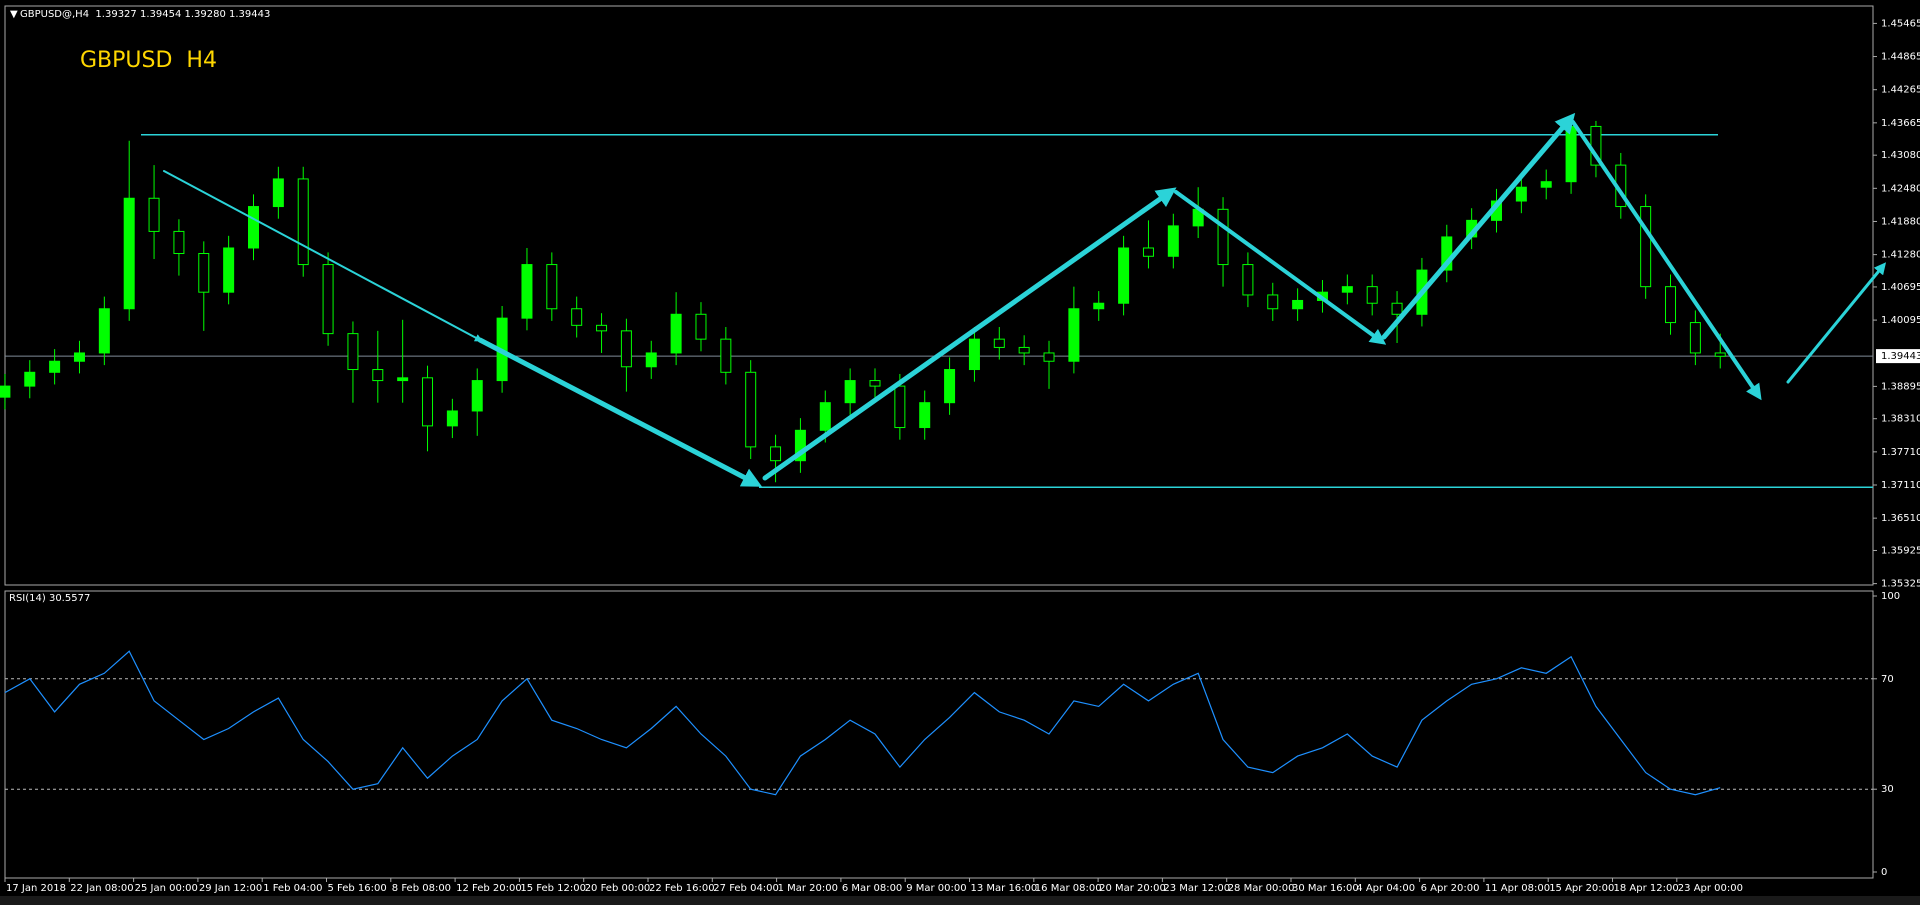  I want to click on x-tick-label: 29 Jan 12:00, so click(230, 888).